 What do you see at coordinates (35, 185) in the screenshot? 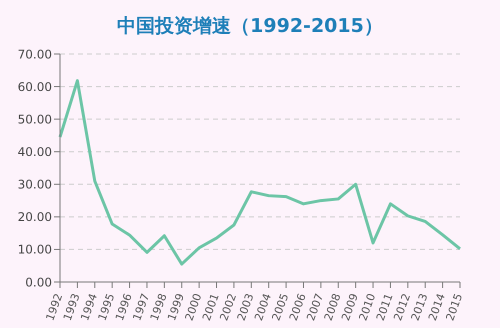
I see `y-tick-label: 30.00` at bounding box center [35, 185].